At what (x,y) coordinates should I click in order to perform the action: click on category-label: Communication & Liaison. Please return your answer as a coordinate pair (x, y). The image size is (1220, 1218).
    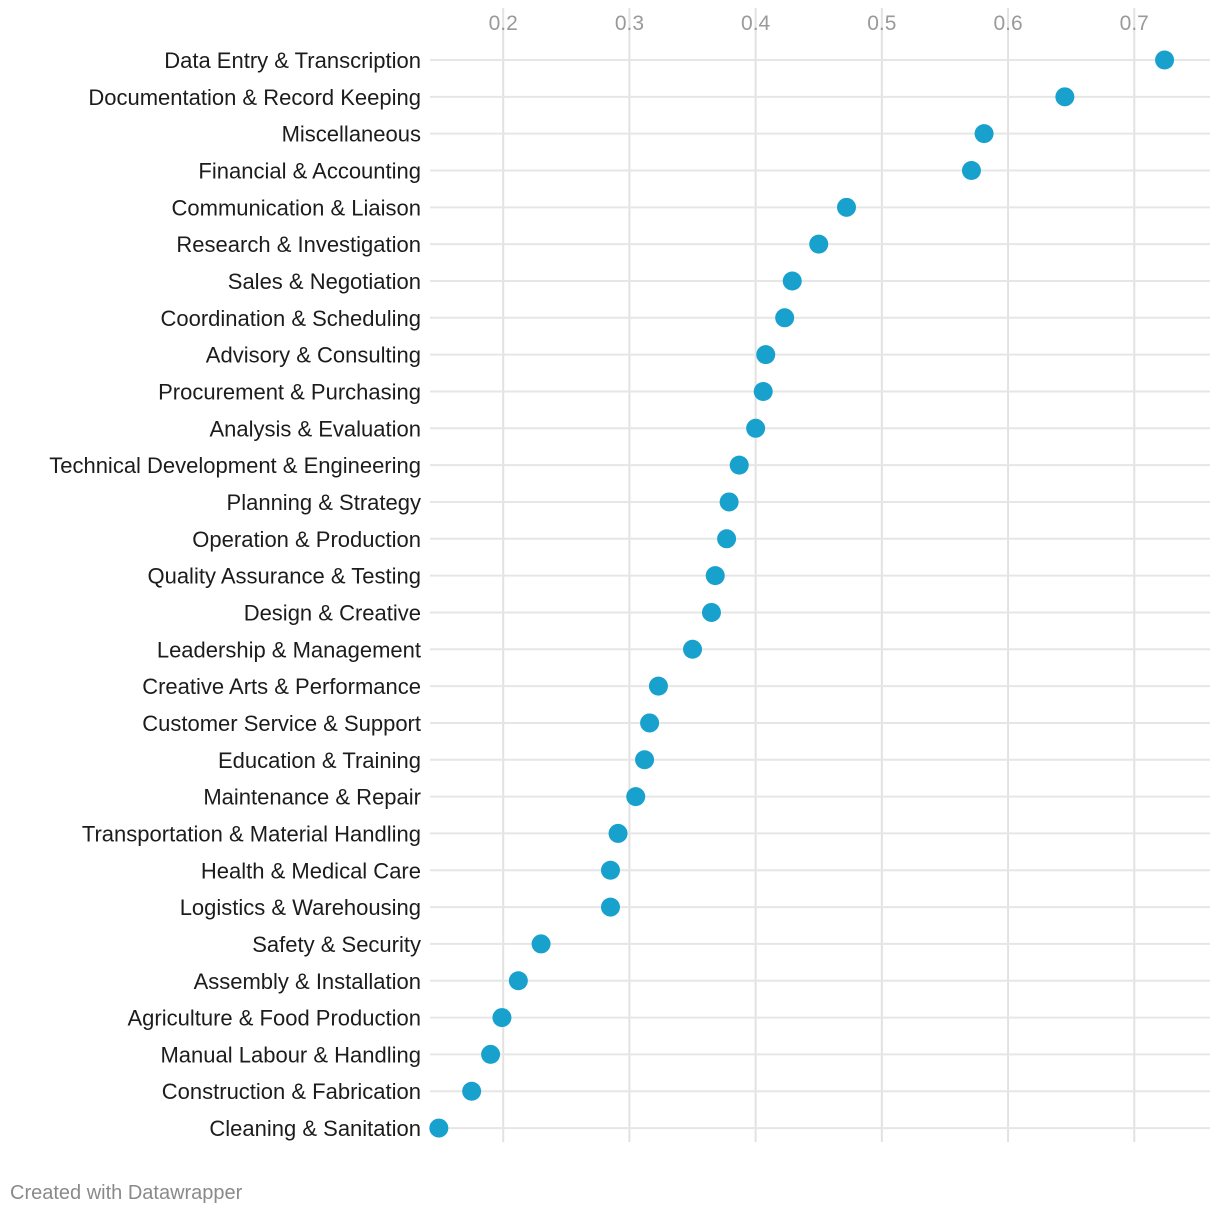
    Looking at the image, I should click on (296, 207).